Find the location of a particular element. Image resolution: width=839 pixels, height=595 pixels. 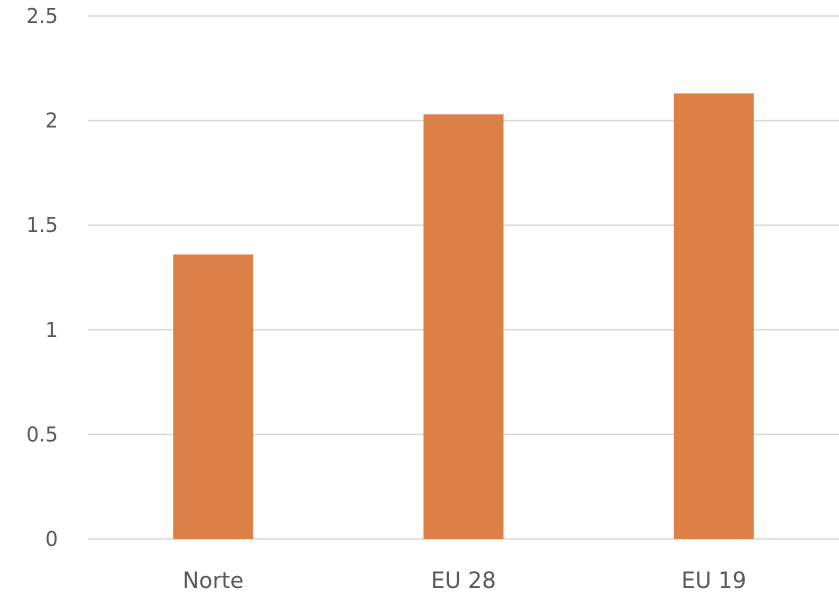

y-tick-label: 2 is located at coordinates (51, 121).